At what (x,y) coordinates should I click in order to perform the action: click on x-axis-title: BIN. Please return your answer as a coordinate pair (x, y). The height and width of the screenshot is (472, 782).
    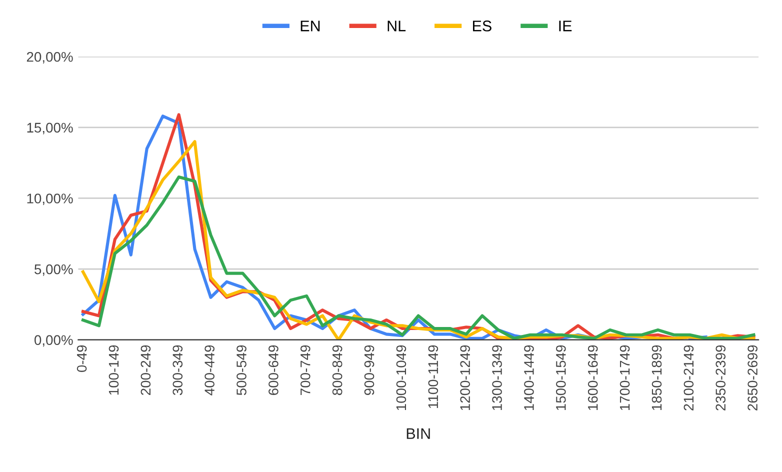
    Looking at the image, I should click on (418, 433).